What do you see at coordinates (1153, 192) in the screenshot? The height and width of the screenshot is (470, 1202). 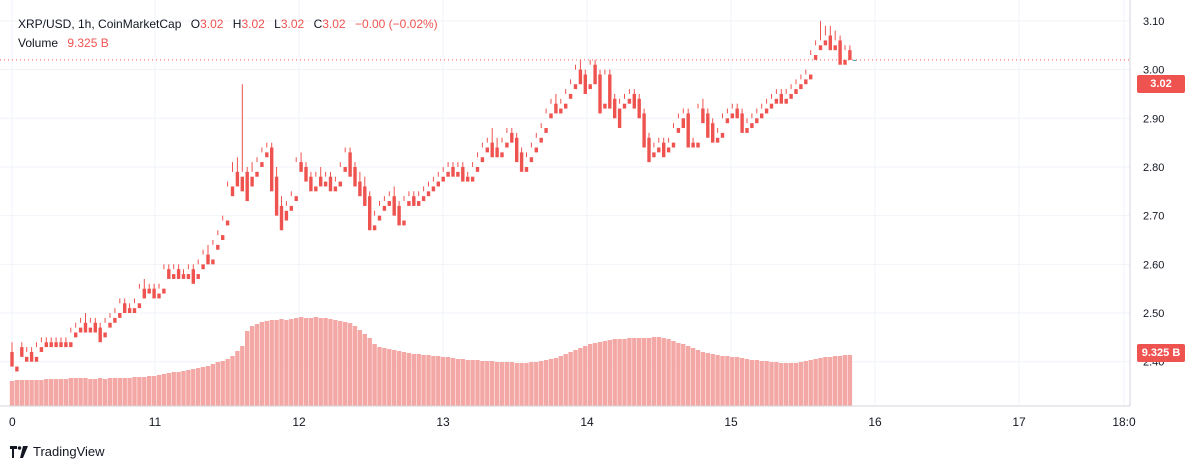 I see `price-axis: 3.103.002.902.802.702.602.502.40` at bounding box center [1153, 192].